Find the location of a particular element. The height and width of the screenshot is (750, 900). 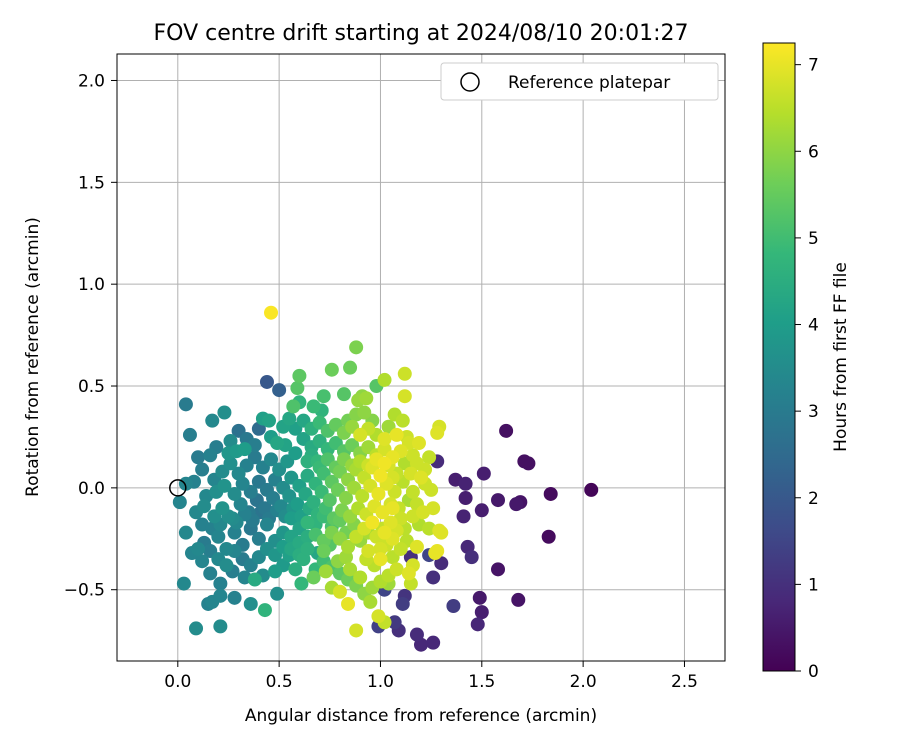

y-tick-label: 0.5 is located at coordinates (91, 387).